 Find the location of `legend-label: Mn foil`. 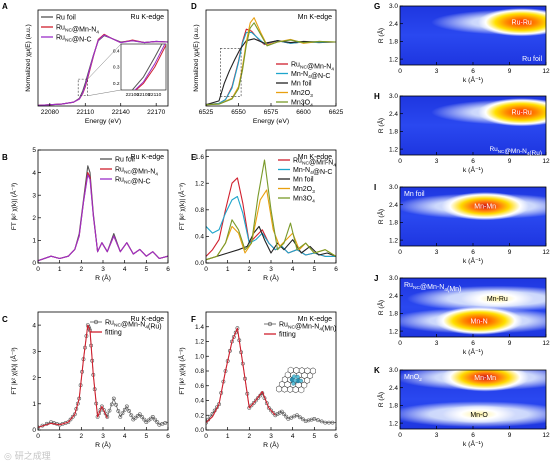

legend-label: Mn foil is located at coordinates (303, 179).